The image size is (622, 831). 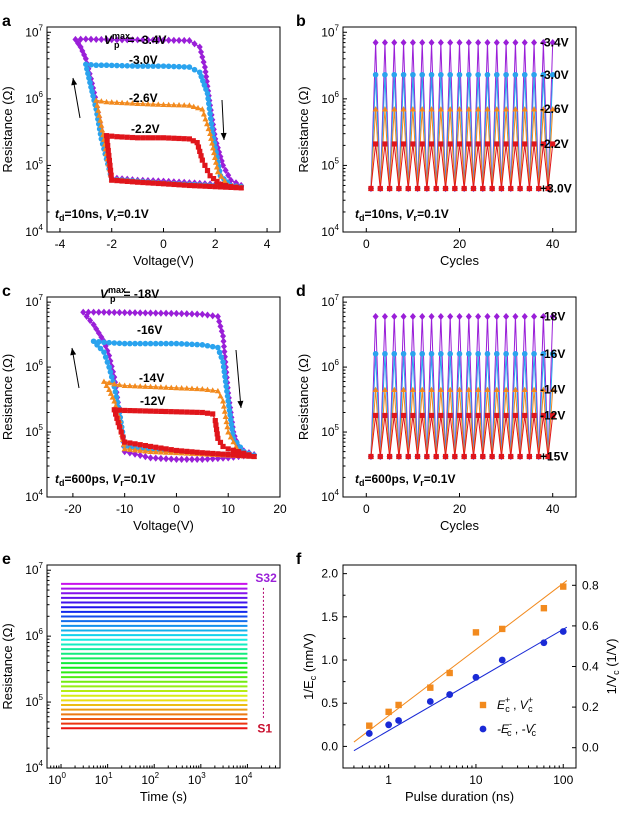 I want to click on fit-line, so click(x=460, y=661).